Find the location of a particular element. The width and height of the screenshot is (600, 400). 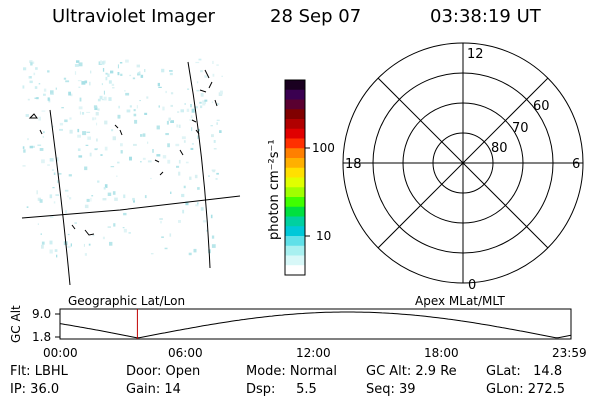

lat-label-70: 70 is located at coordinates (520, 128).